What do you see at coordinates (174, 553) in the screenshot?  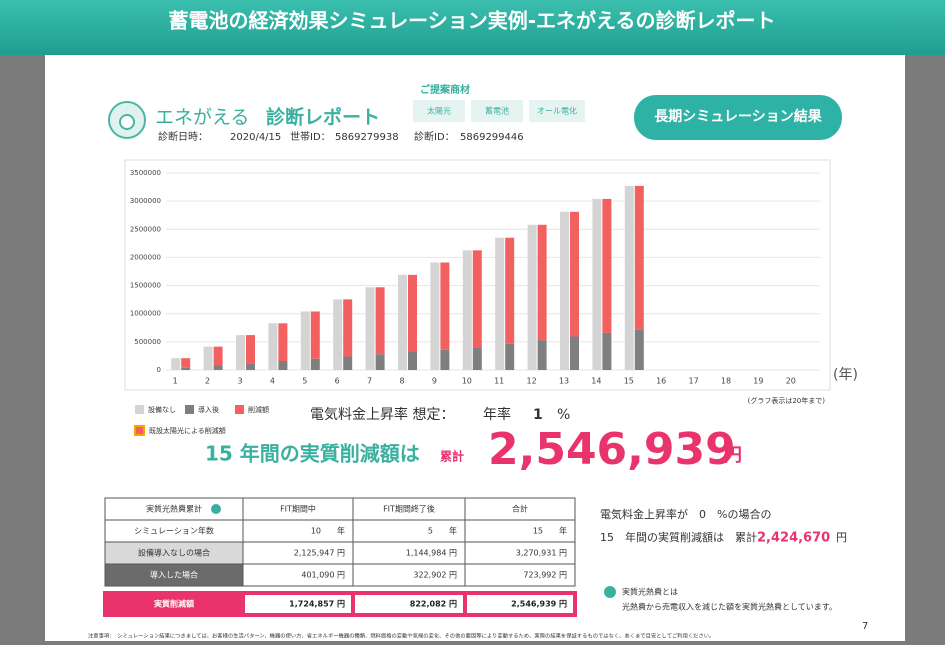 I see `table-text: 設備導入なしの場合` at bounding box center [174, 553].